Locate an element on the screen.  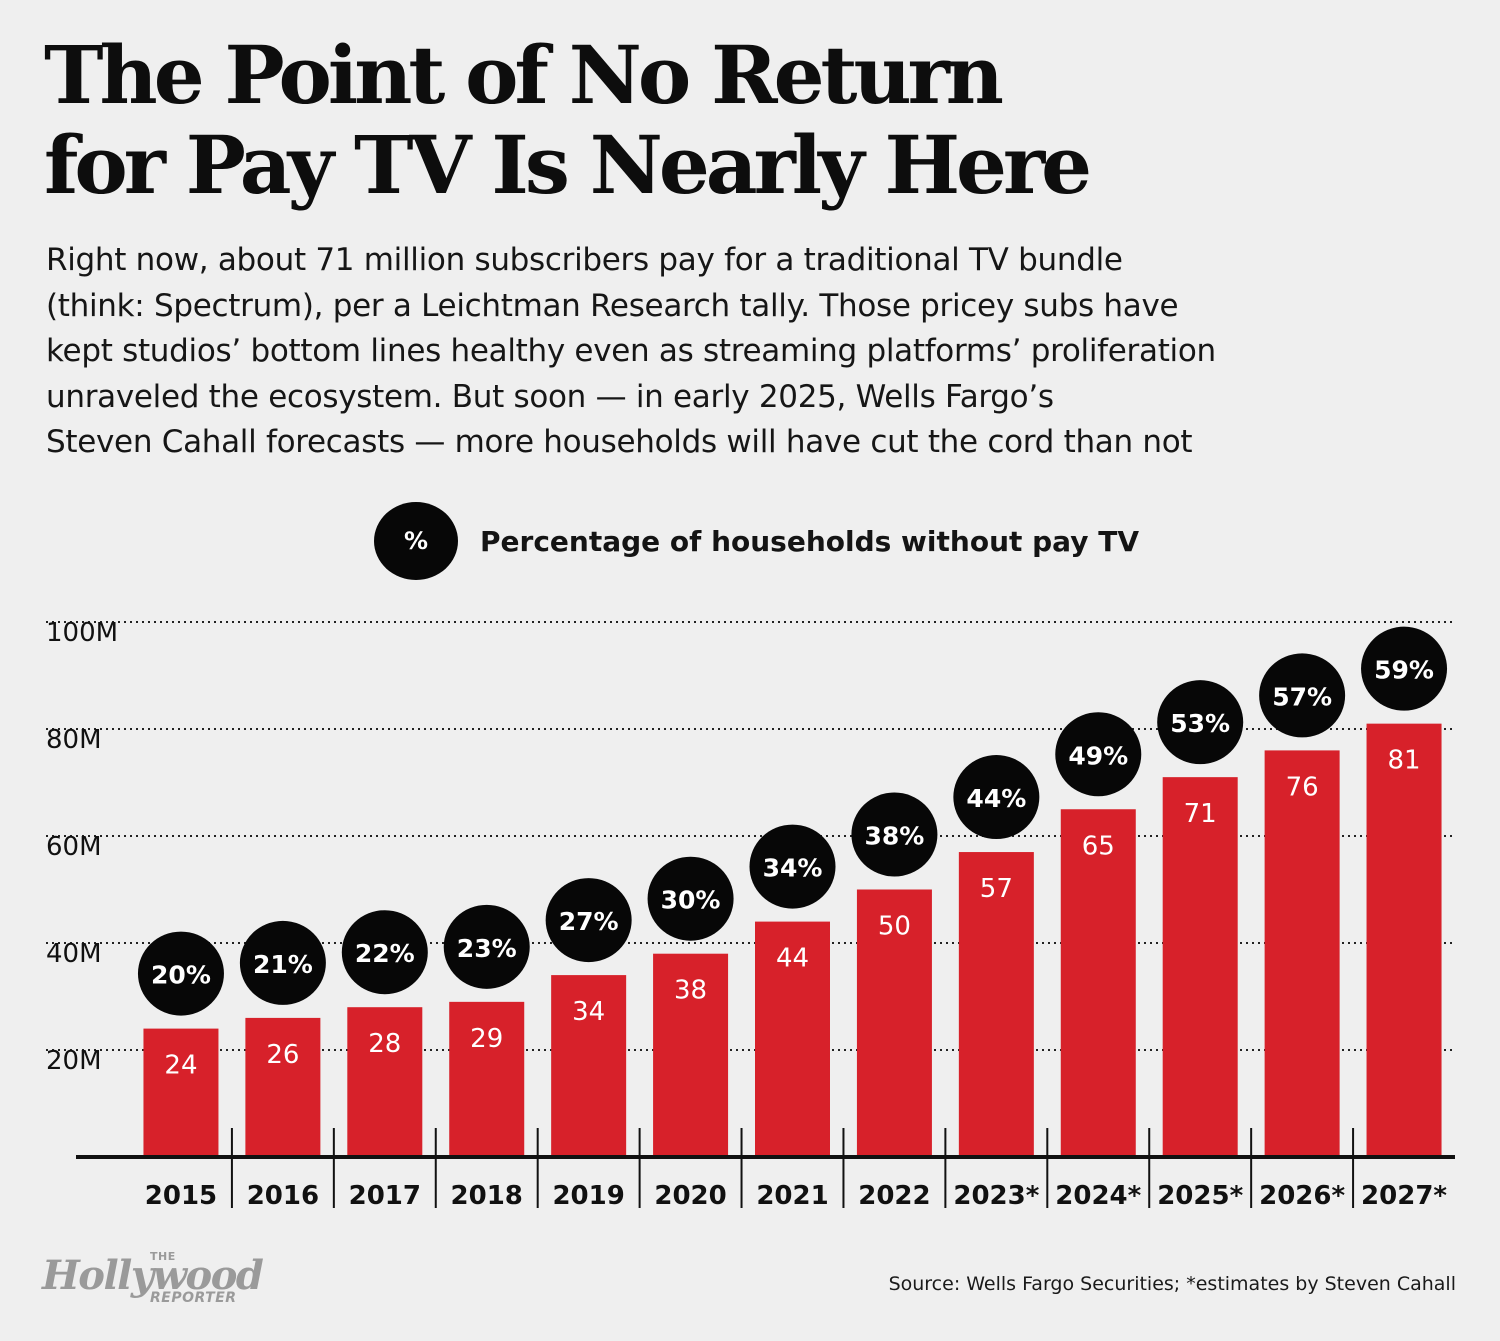
y-tick-label: 100M is located at coordinates (82, 633).